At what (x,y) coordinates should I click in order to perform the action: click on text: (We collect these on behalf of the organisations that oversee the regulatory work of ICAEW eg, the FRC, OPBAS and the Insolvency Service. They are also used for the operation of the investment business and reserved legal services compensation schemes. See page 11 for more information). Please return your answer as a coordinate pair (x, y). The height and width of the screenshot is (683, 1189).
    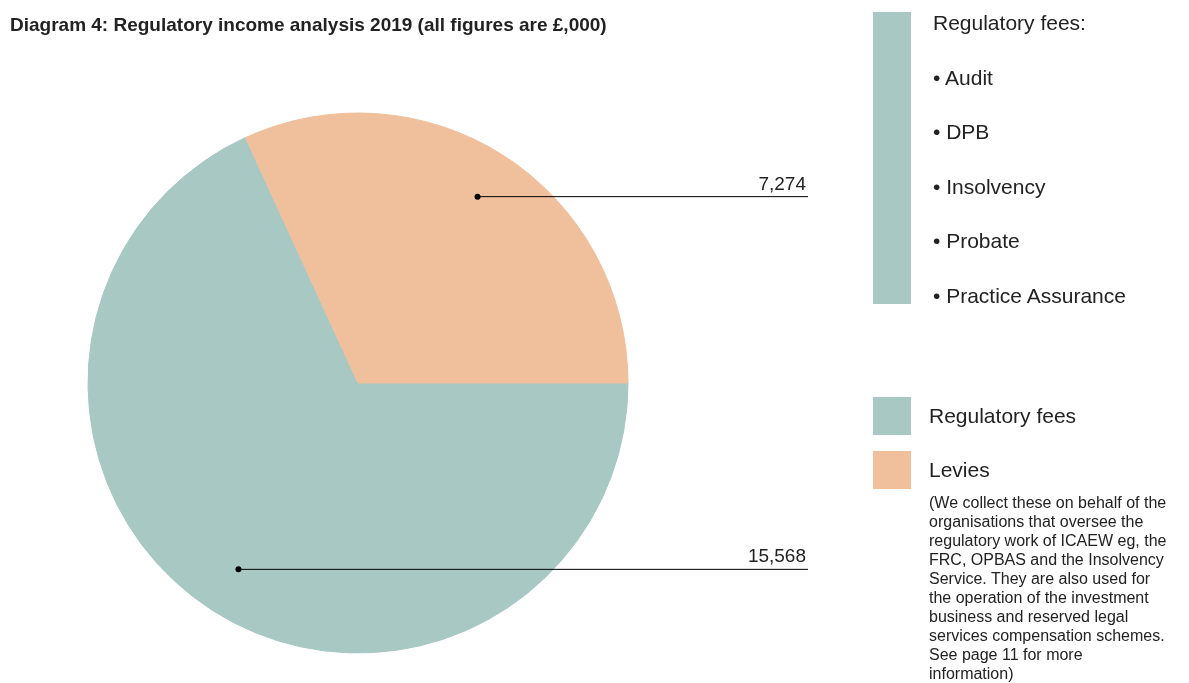
    Looking at the image, I should click on (1048, 588).